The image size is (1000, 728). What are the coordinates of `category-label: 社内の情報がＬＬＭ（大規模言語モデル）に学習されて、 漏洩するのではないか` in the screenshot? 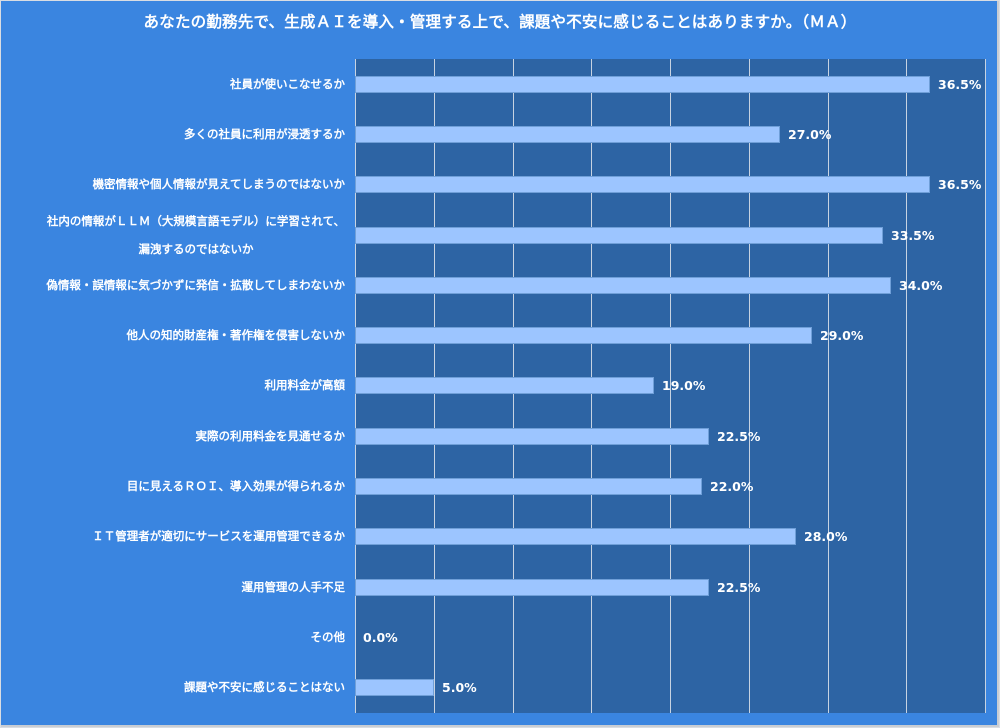 It's located at (195, 235).